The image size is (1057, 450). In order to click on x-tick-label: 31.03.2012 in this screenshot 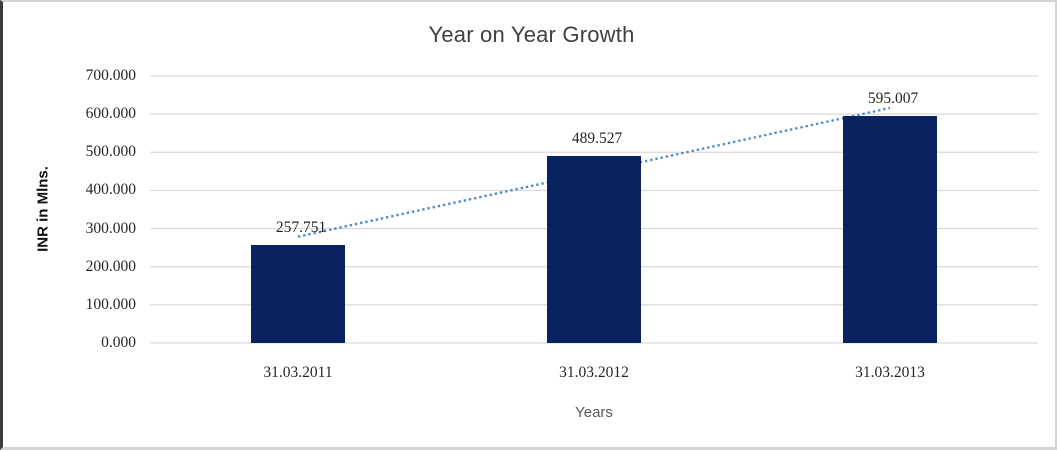, I will do `click(594, 372)`.